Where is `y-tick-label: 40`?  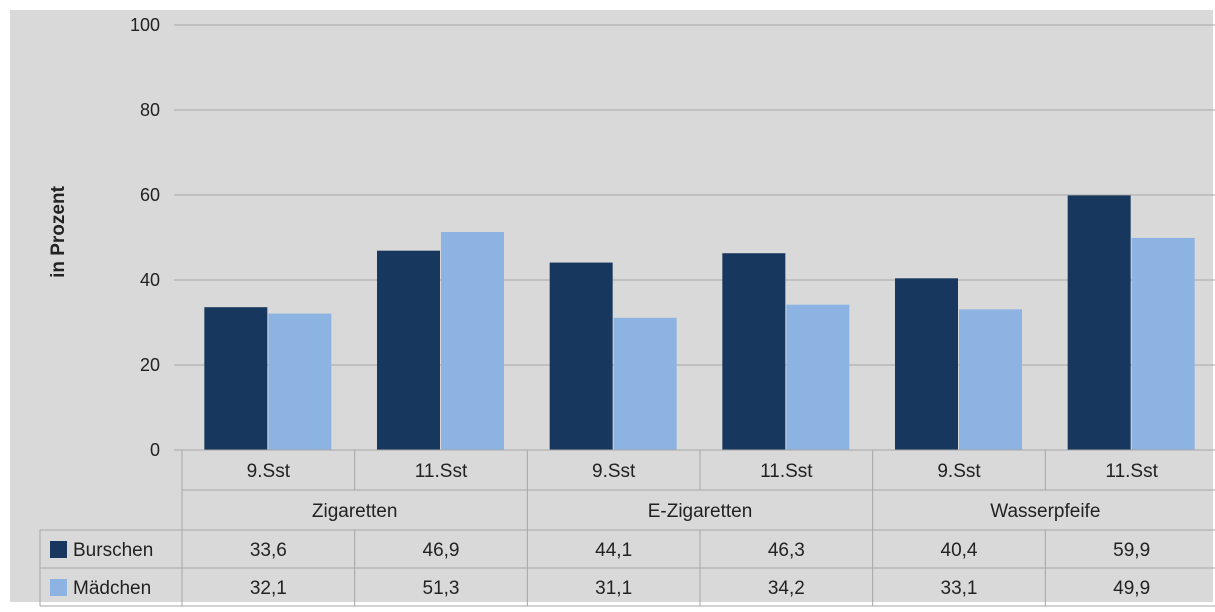 y-tick-label: 40 is located at coordinates (150, 280).